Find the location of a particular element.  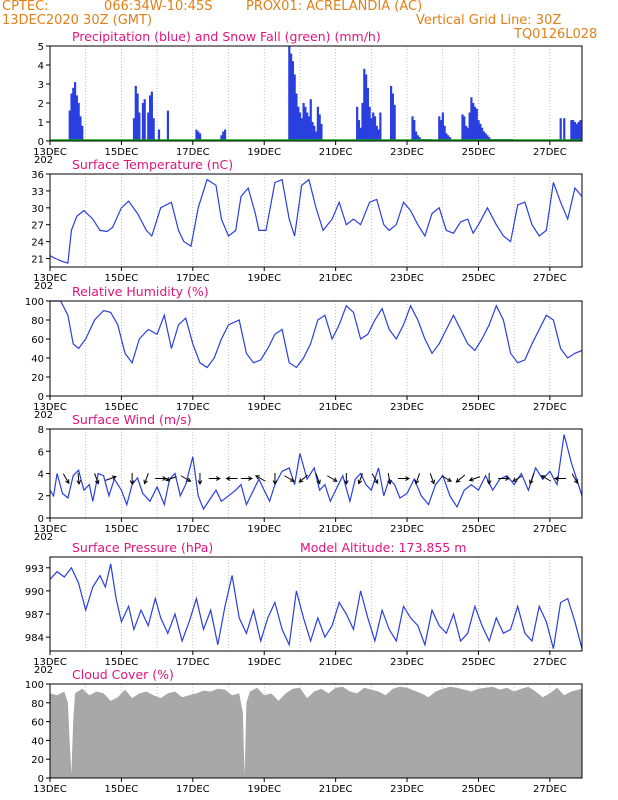

panel-annotation: Model Altitude: 173.855 m is located at coordinates (383, 547).